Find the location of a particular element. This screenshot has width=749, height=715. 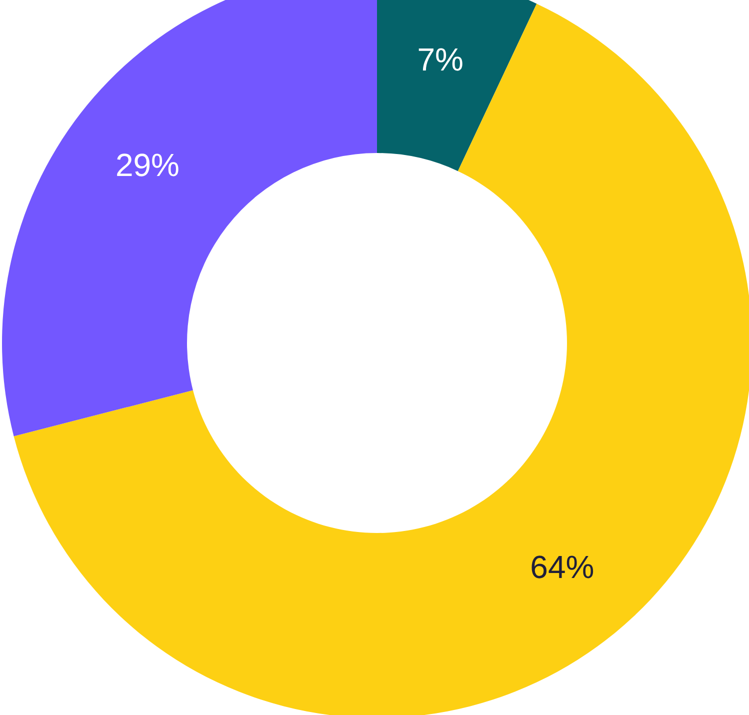

data-label: 64% is located at coordinates (562, 566).